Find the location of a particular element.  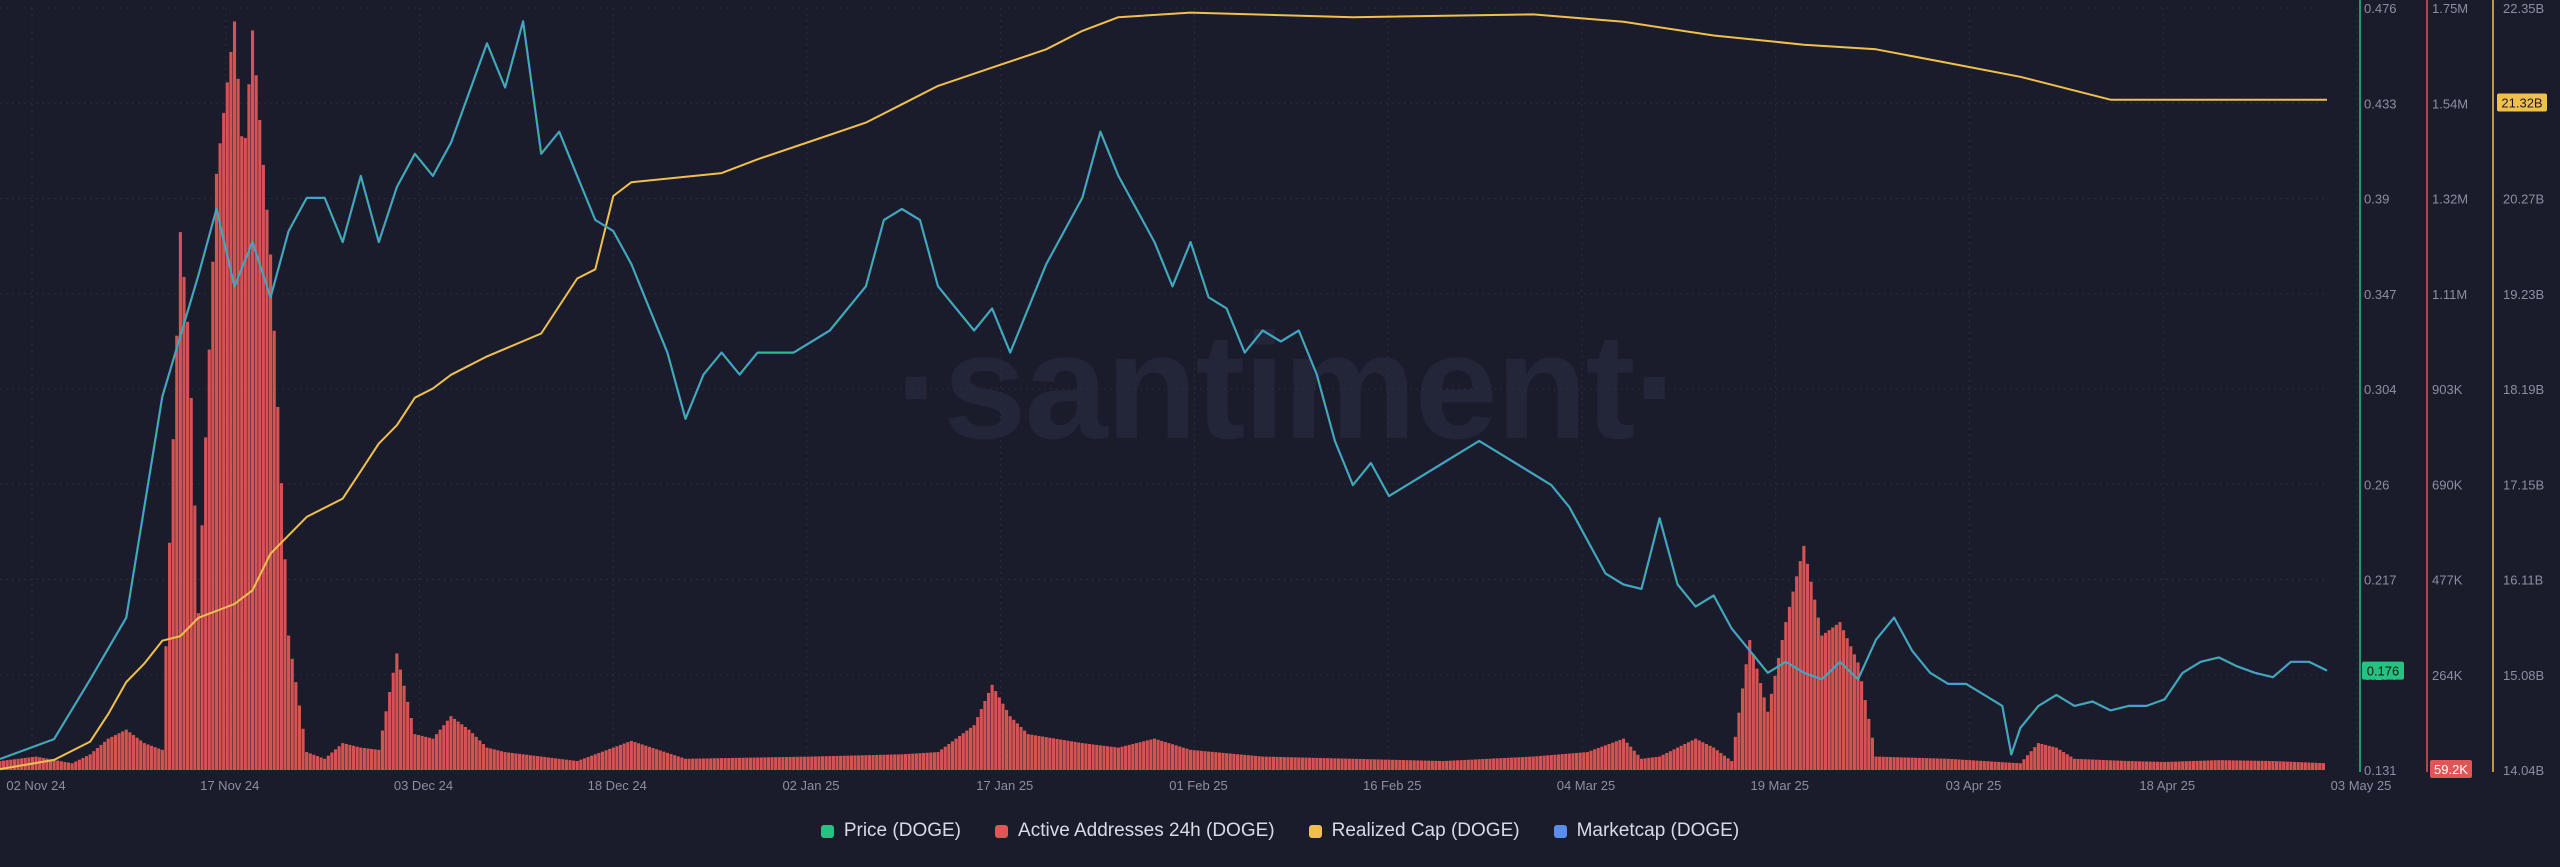

x-tick-label: 03 Dec 24 is located at coordinates (423, 785).